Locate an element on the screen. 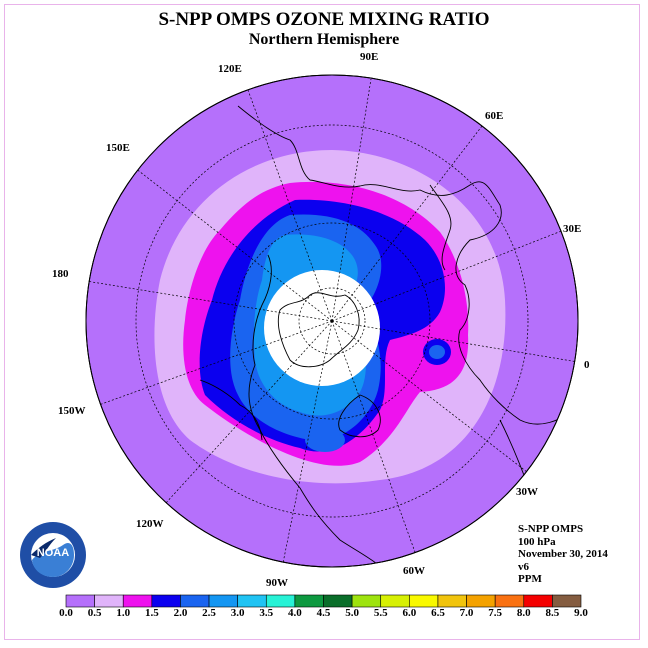 The image size is (648, 648). colorbar-tick-label: 0.5 is located at coordinates (94, 613).